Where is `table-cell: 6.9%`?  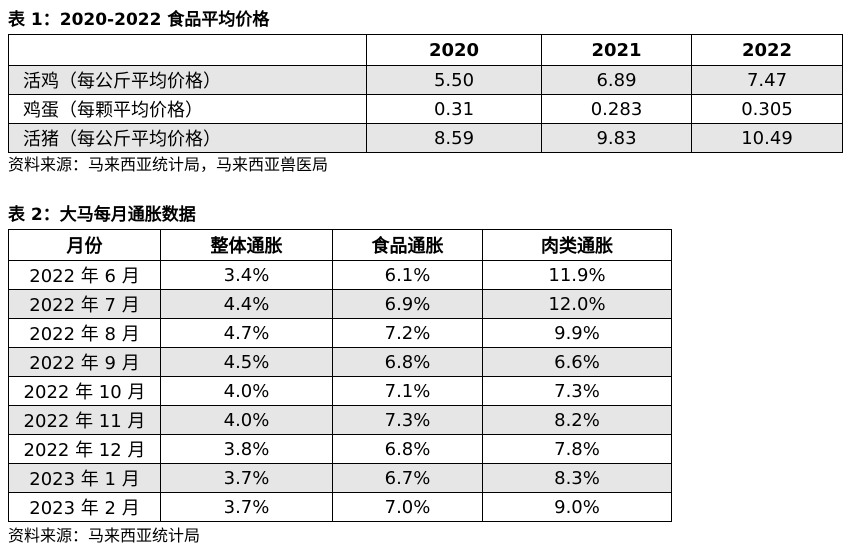
table-cell: 6.9% is located at coordinates (407, 304).